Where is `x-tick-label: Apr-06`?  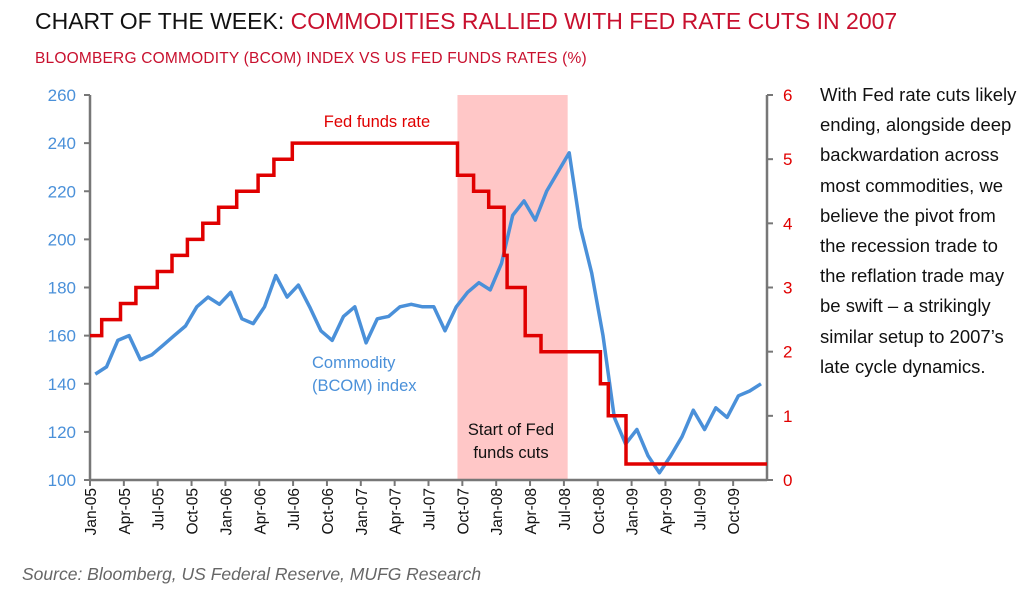
x-tick-label: Apr-06 is located at coordinates (260, 511).